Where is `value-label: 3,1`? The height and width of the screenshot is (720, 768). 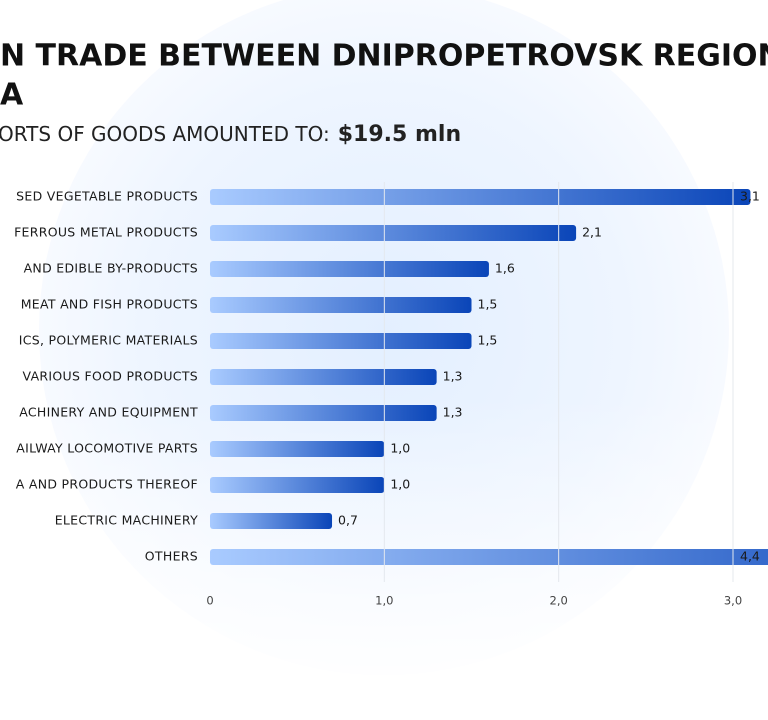 value-label: 3,1 is located at coordinates (750, 196).